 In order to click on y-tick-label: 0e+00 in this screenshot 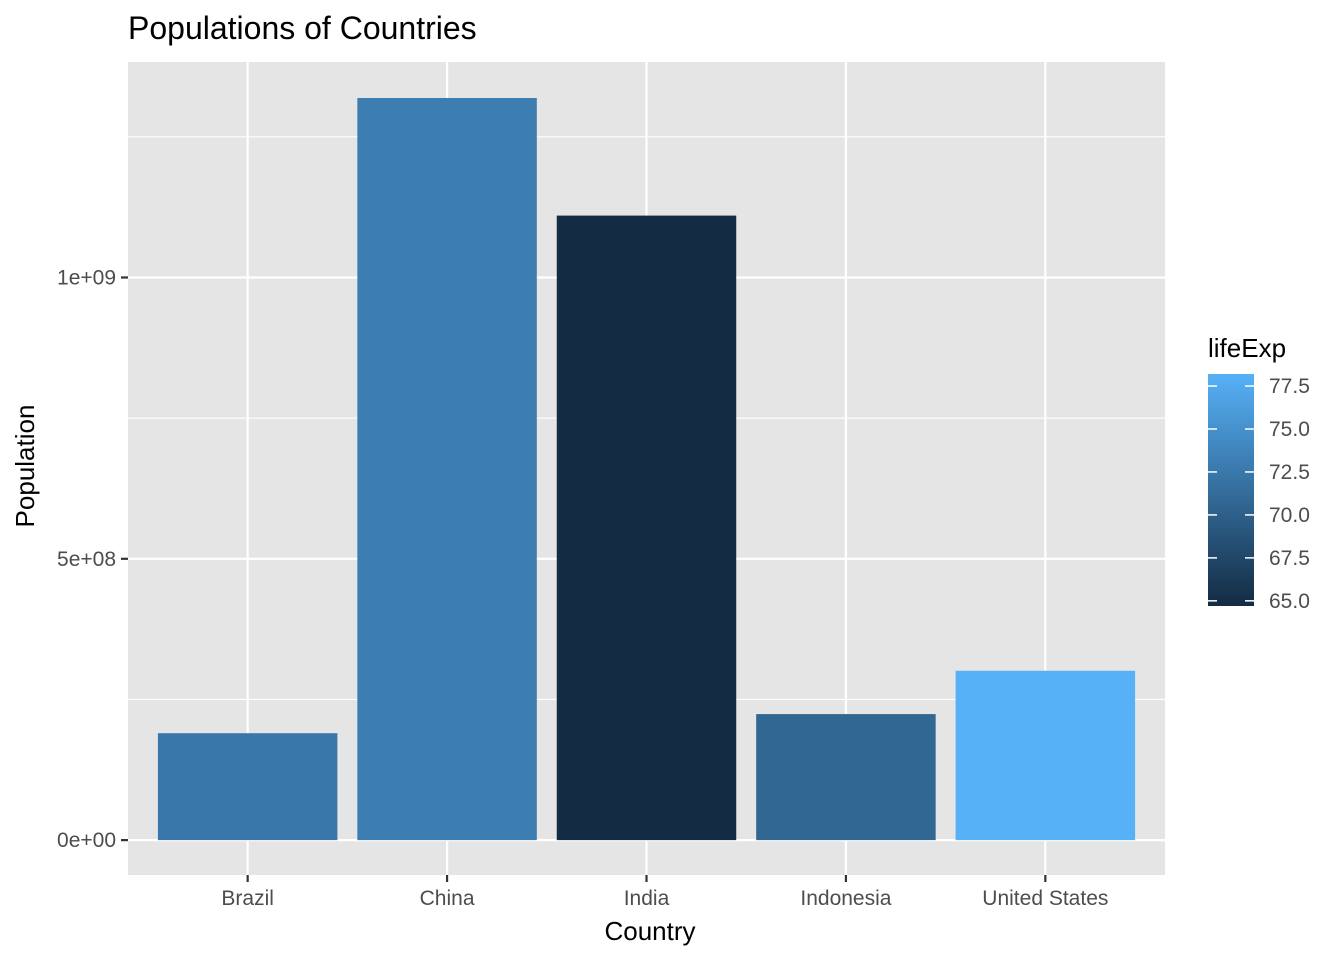, I will do `click(86, 840)`.